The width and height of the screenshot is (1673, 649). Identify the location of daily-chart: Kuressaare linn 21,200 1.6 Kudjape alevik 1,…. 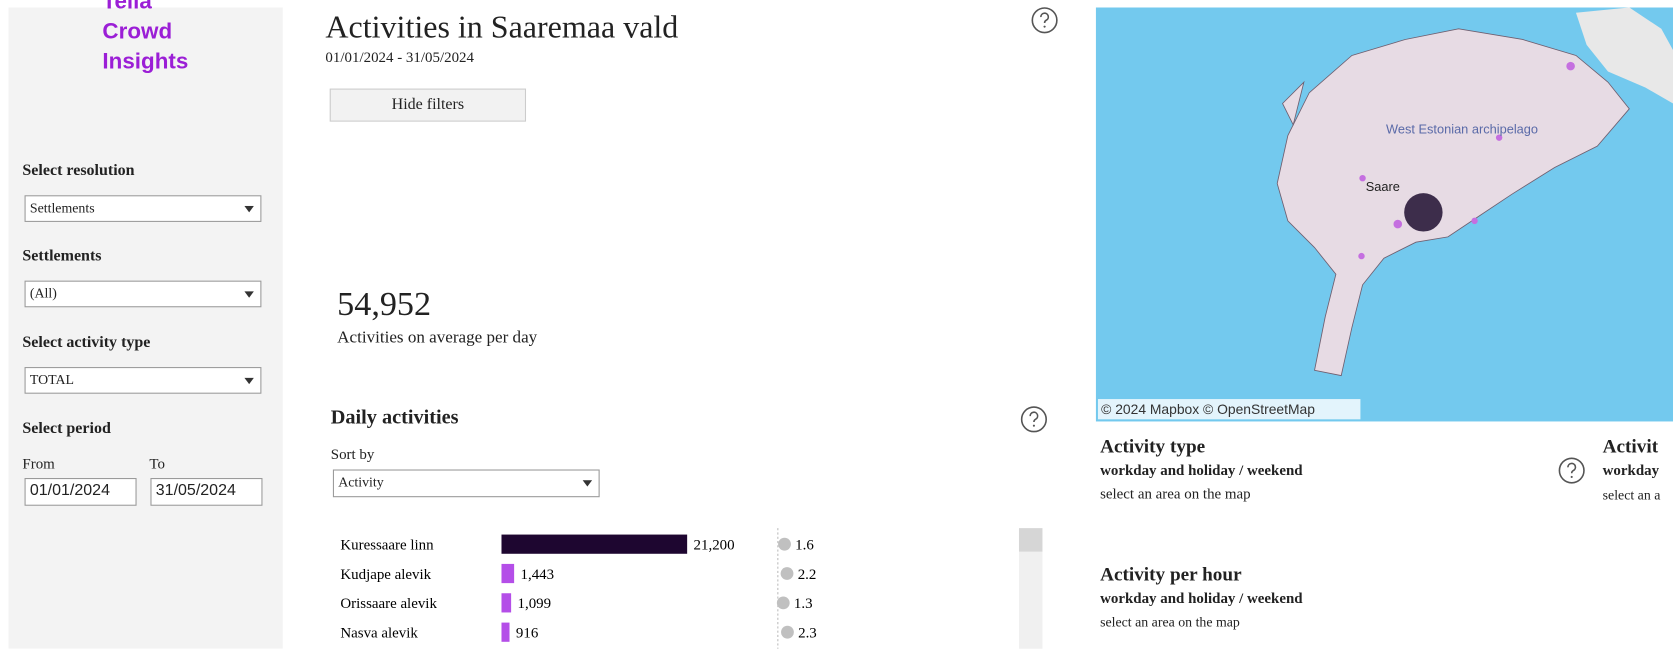
(691, 588).